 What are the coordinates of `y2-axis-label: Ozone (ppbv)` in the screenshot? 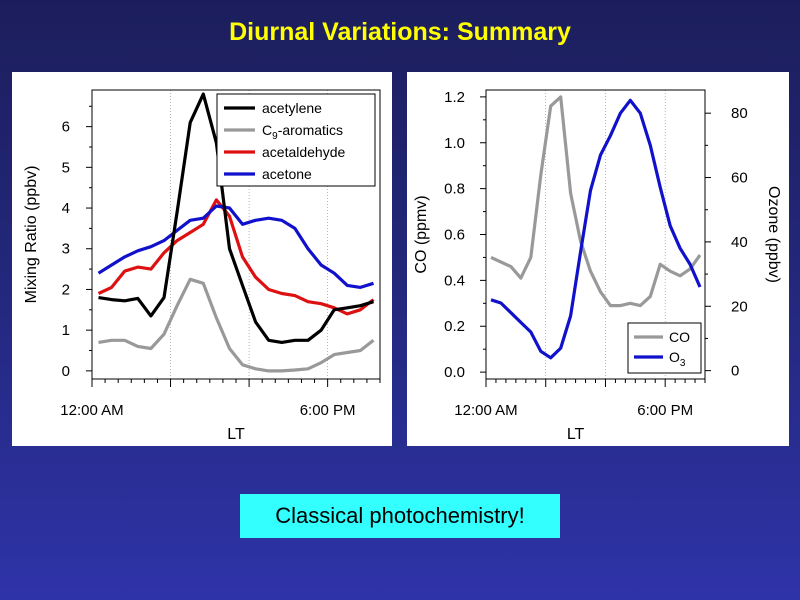 It's located at (773, 234).